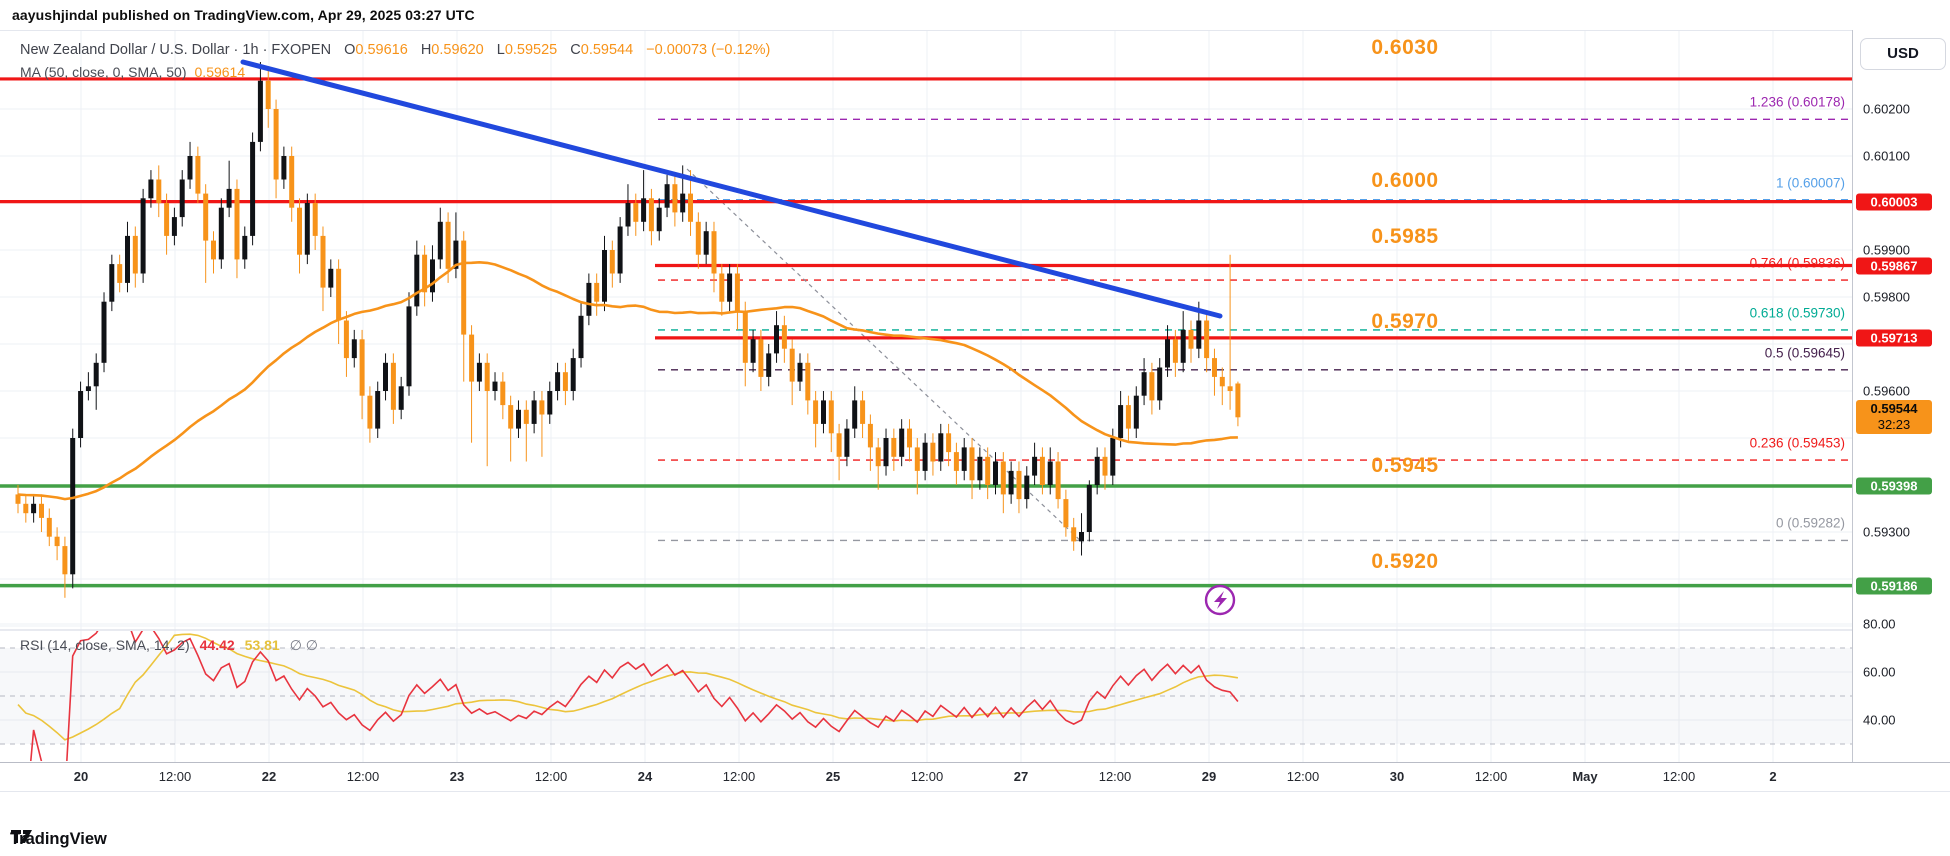 Image resolution: width=1950 pixels, height=856 pixels. What do you see at coordinates (1797, 443) in the screenshot?
I see `fib-level-label: 0.236 (0.59453)` at bounding box center [1797, 443].